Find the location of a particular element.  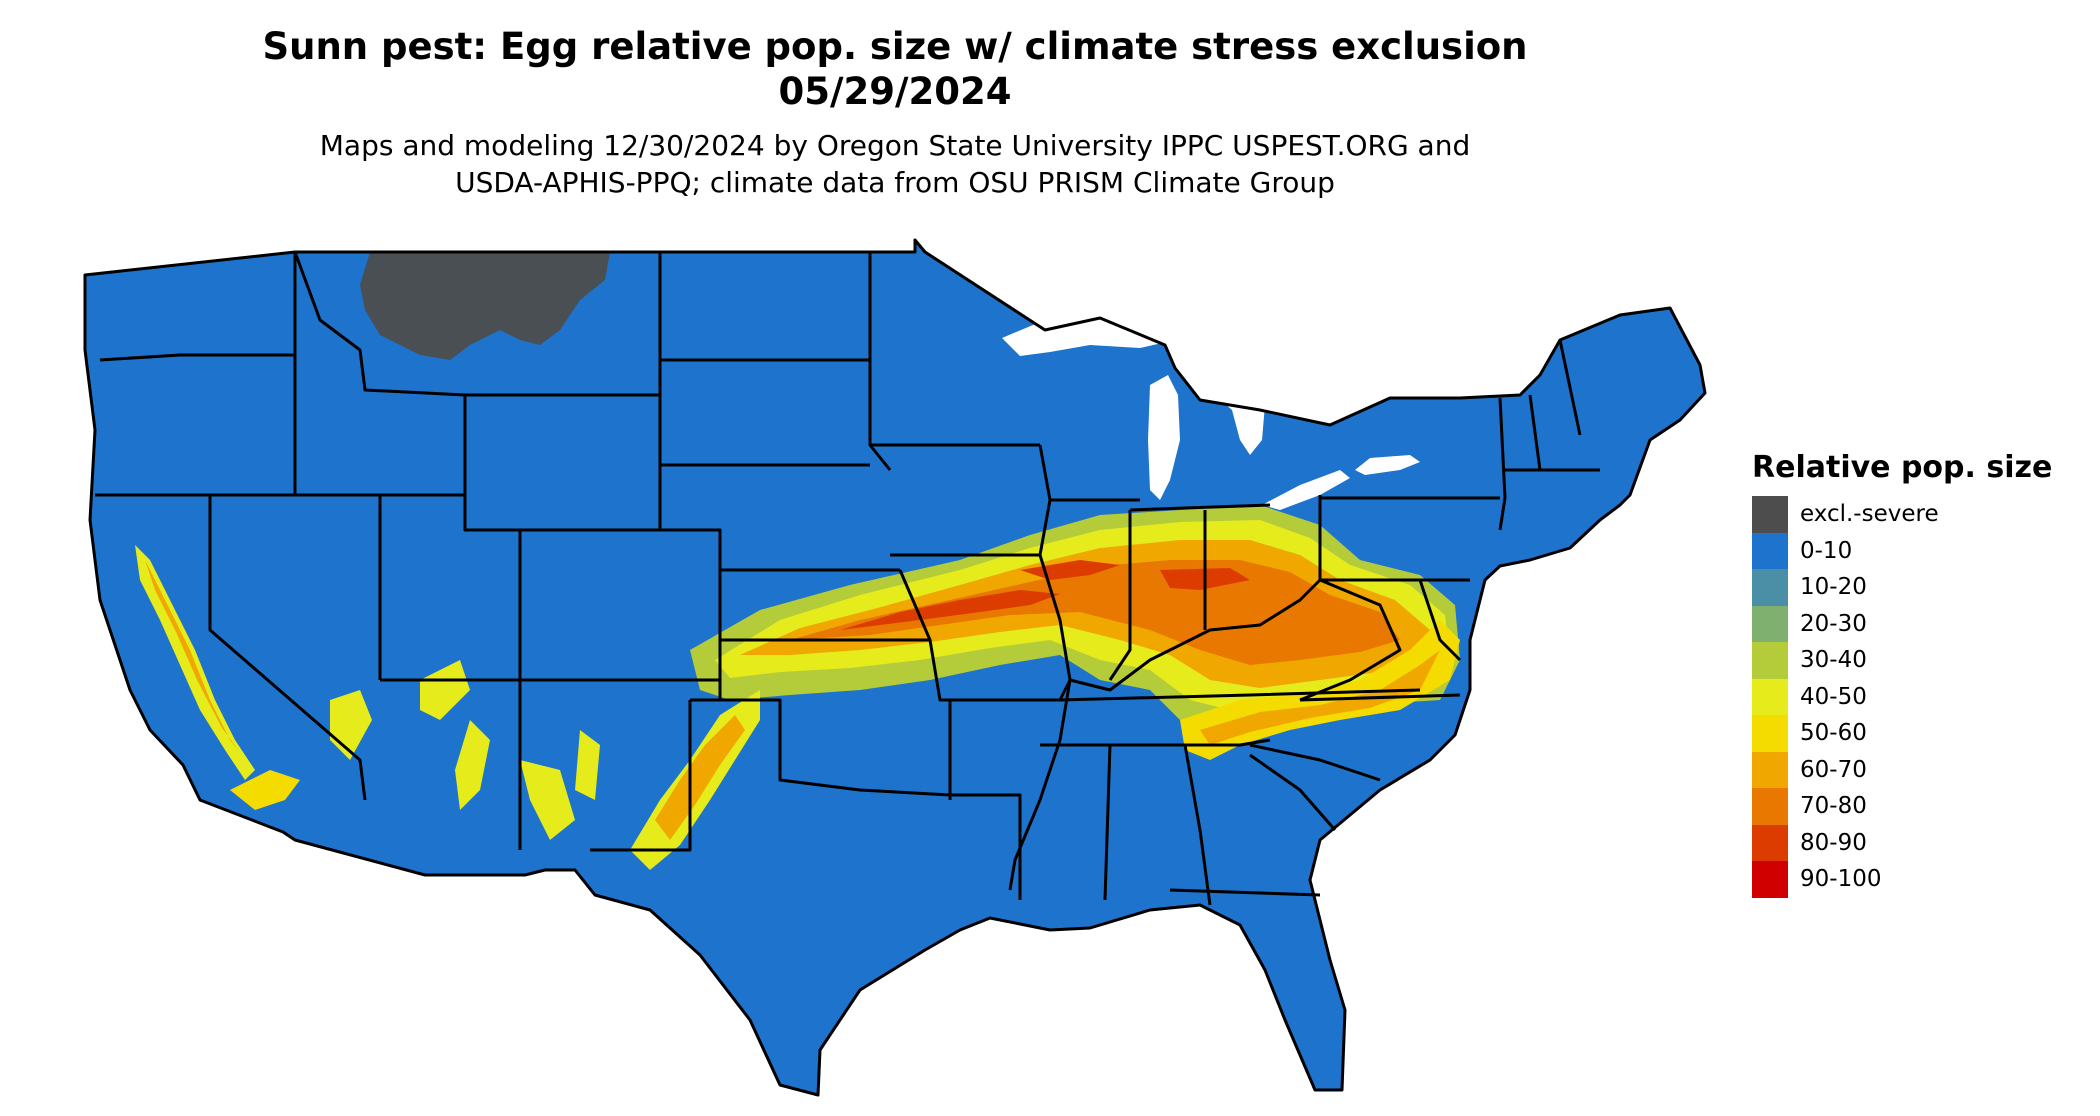

border-al-ga is located at coordinates (1197, 825).